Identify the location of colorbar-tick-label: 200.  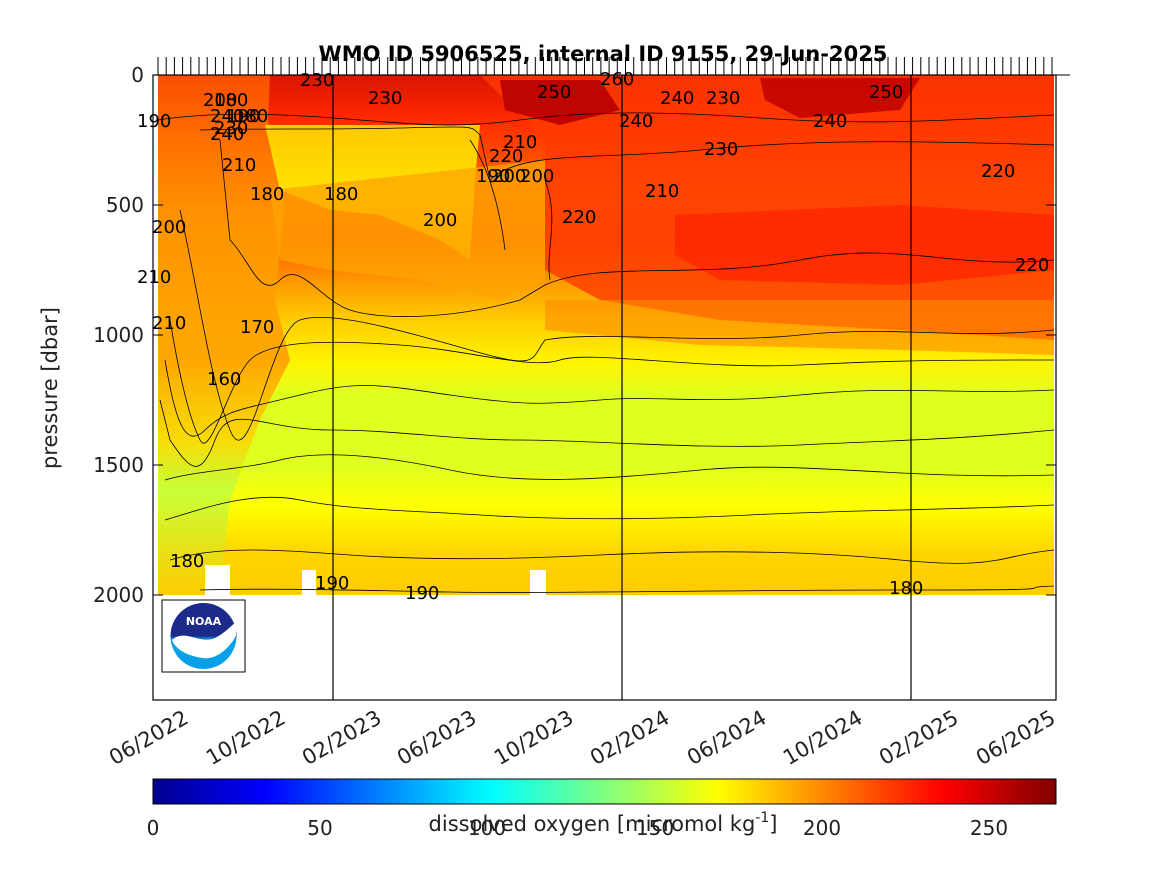
(822, 828).